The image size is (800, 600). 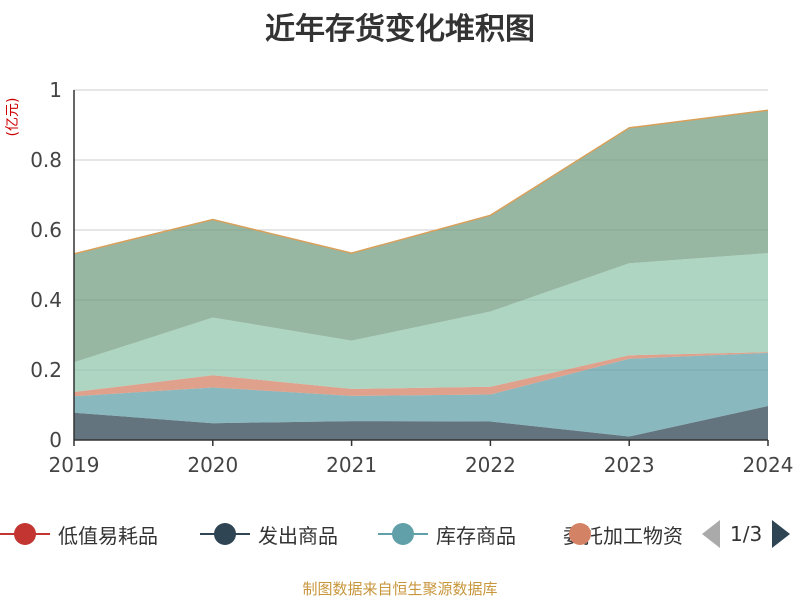 I want to click on y-tick-label-2: 0.4, so click(x=46, y=300).